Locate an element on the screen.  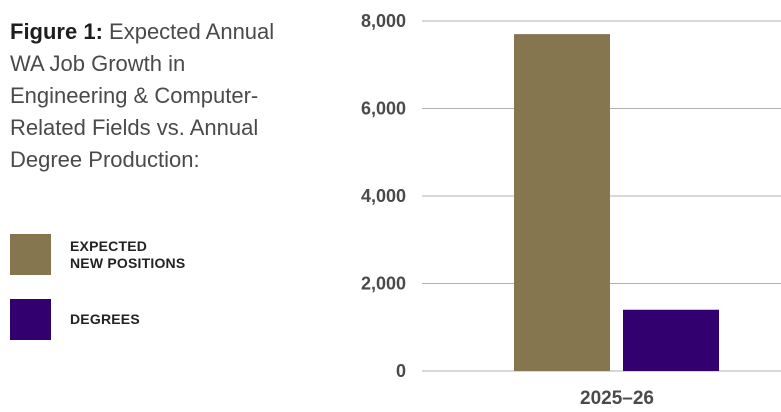
y-tick-label: 0 is located at coordinates (401, 371).